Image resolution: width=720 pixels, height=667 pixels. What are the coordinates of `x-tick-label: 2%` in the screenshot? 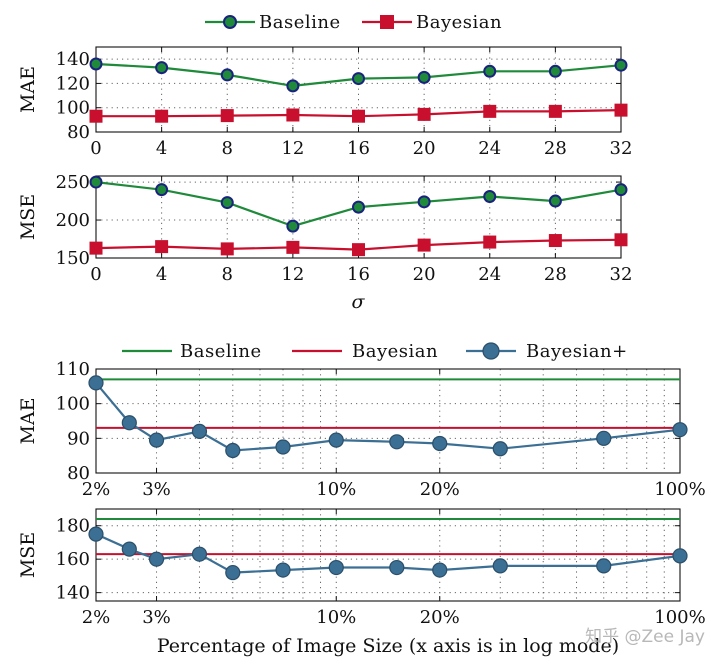 It's located at (96, 489).